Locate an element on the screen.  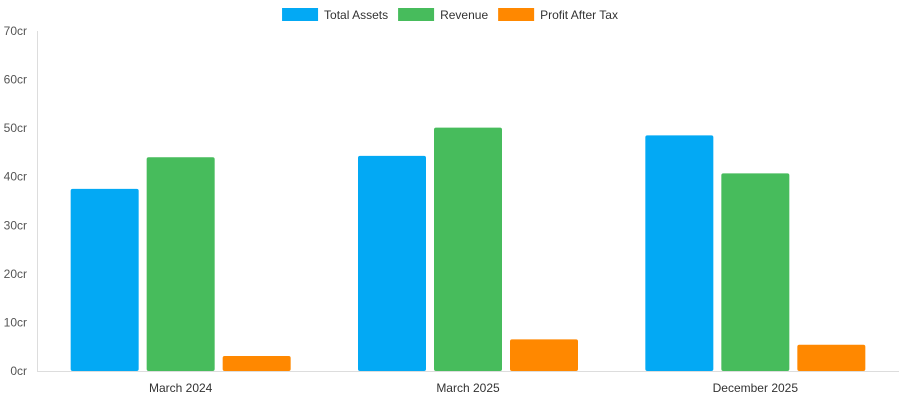
y-tick-label: 20cr is located at coordinates (15, 274).